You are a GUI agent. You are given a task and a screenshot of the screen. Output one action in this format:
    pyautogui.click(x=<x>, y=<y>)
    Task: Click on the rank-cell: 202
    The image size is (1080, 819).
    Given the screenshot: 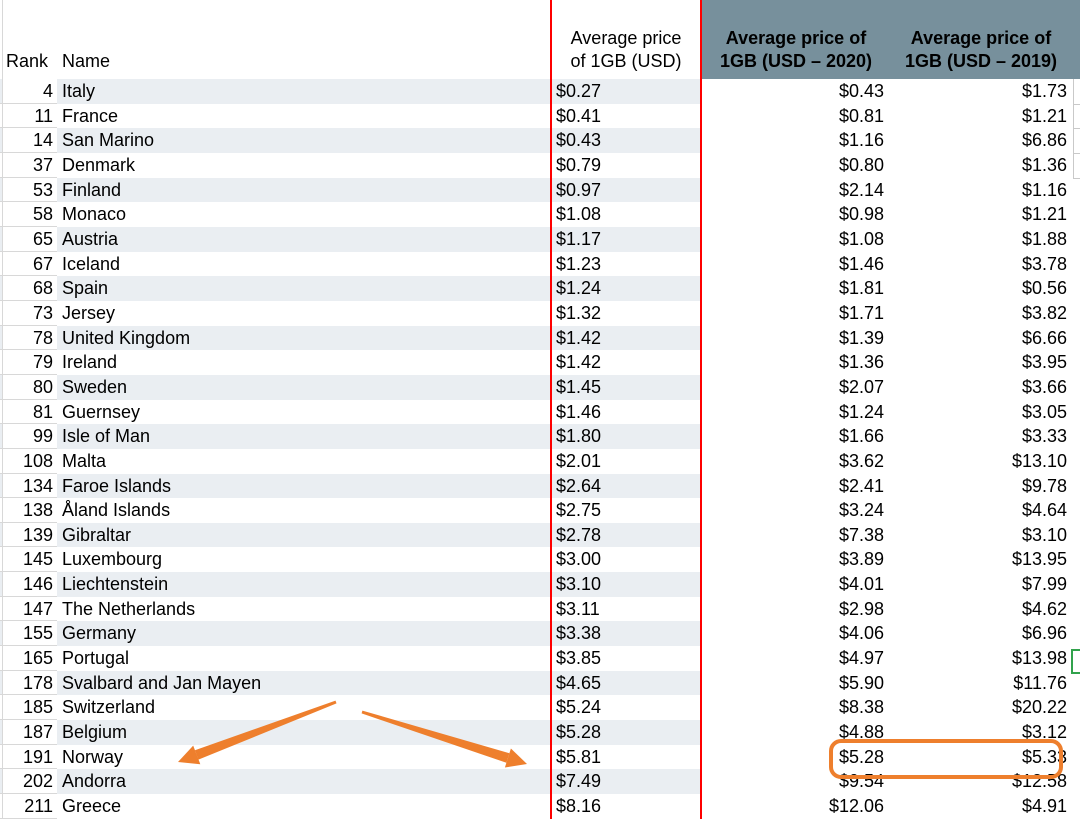 What is the action you would take?
    pyautogui.click(x=30, y=782)
    